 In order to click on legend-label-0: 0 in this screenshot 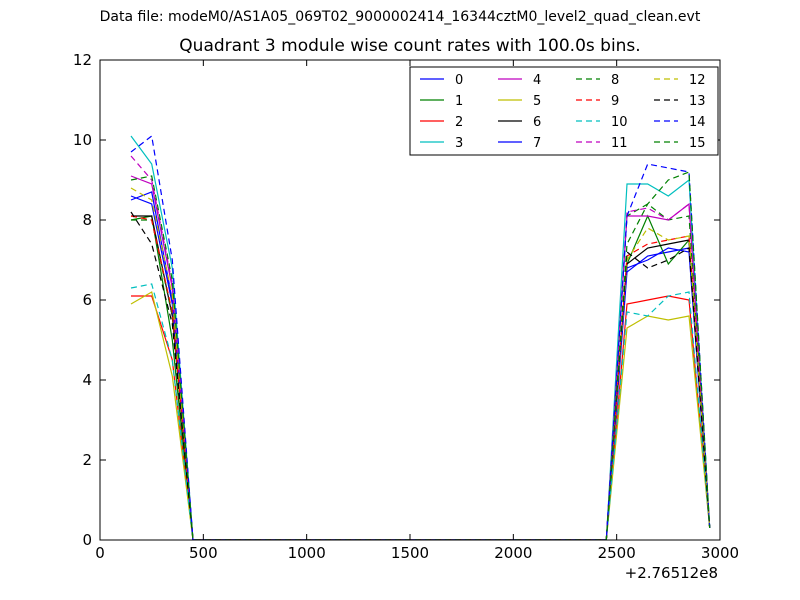, I will do `click(459, 80)`.